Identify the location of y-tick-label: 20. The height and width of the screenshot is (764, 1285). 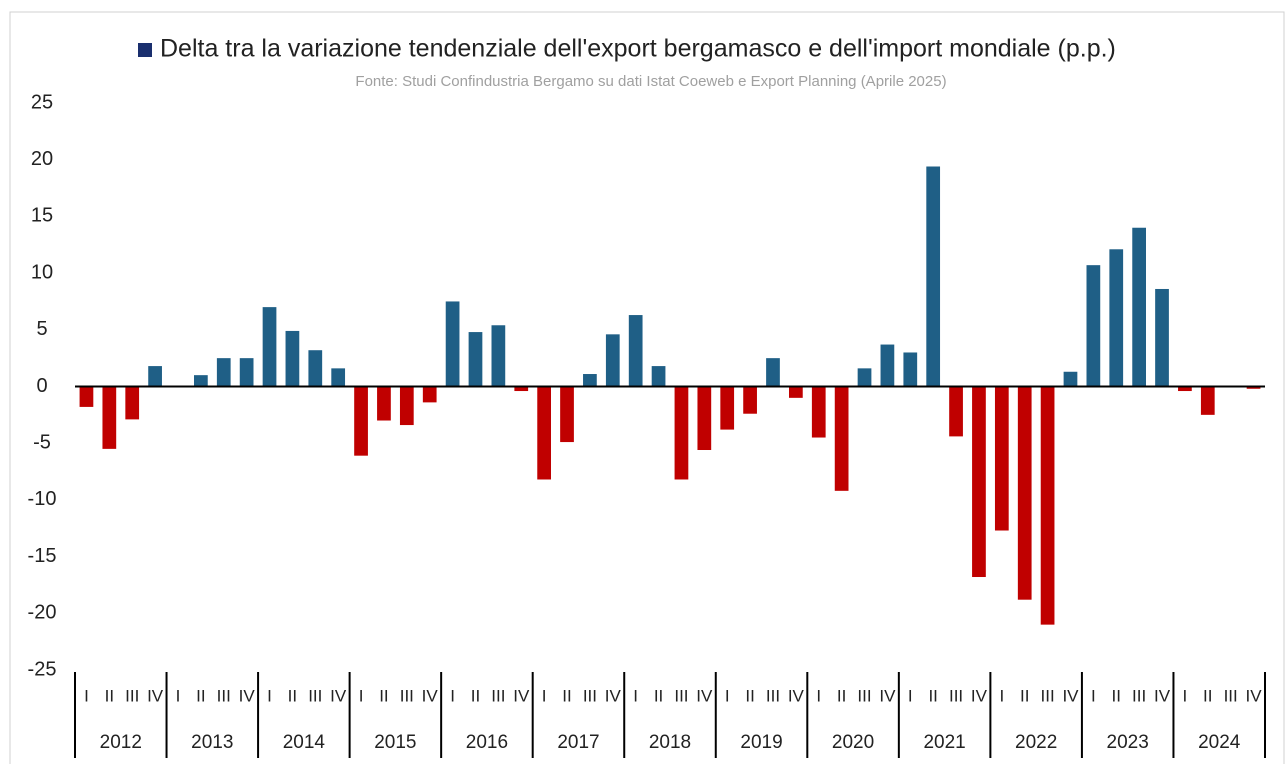
(42, 159).